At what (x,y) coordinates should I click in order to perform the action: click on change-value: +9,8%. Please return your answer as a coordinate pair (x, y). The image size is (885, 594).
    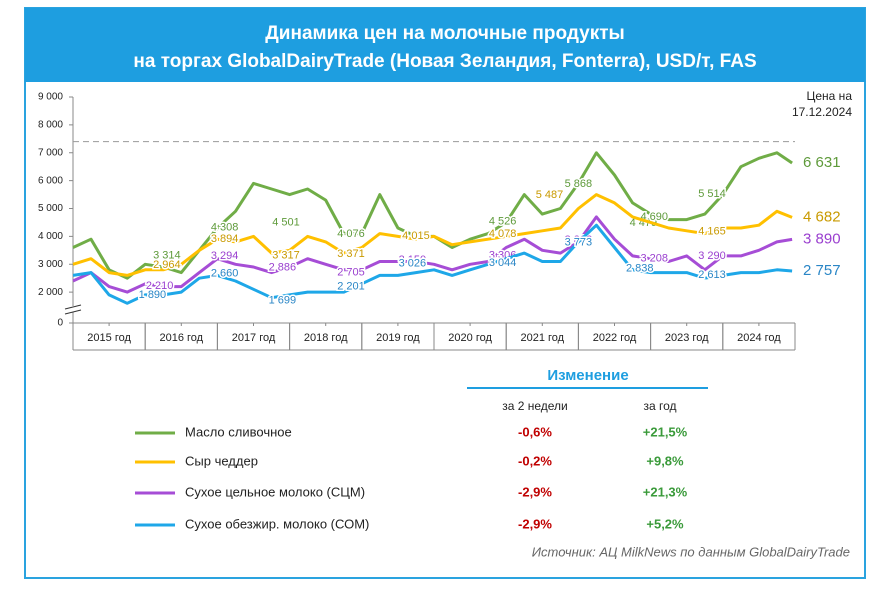
    Looking at the image, I should click on (665, 460).